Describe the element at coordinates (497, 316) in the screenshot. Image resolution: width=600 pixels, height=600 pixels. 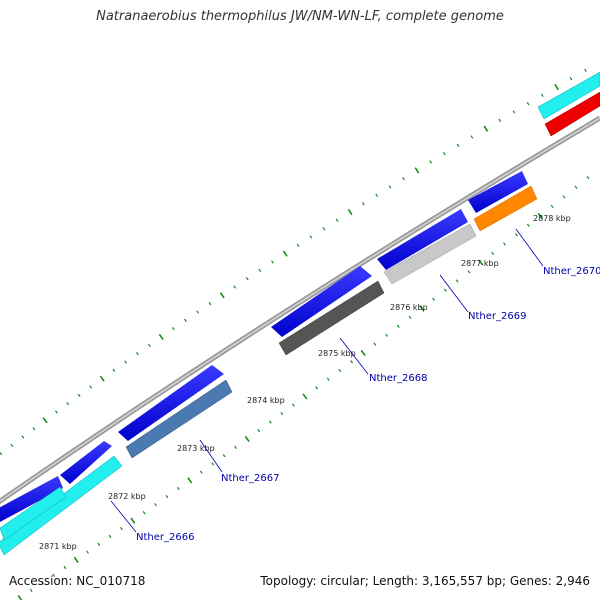
I see `gene-label-nther-2669: Nther_2669` at that location.